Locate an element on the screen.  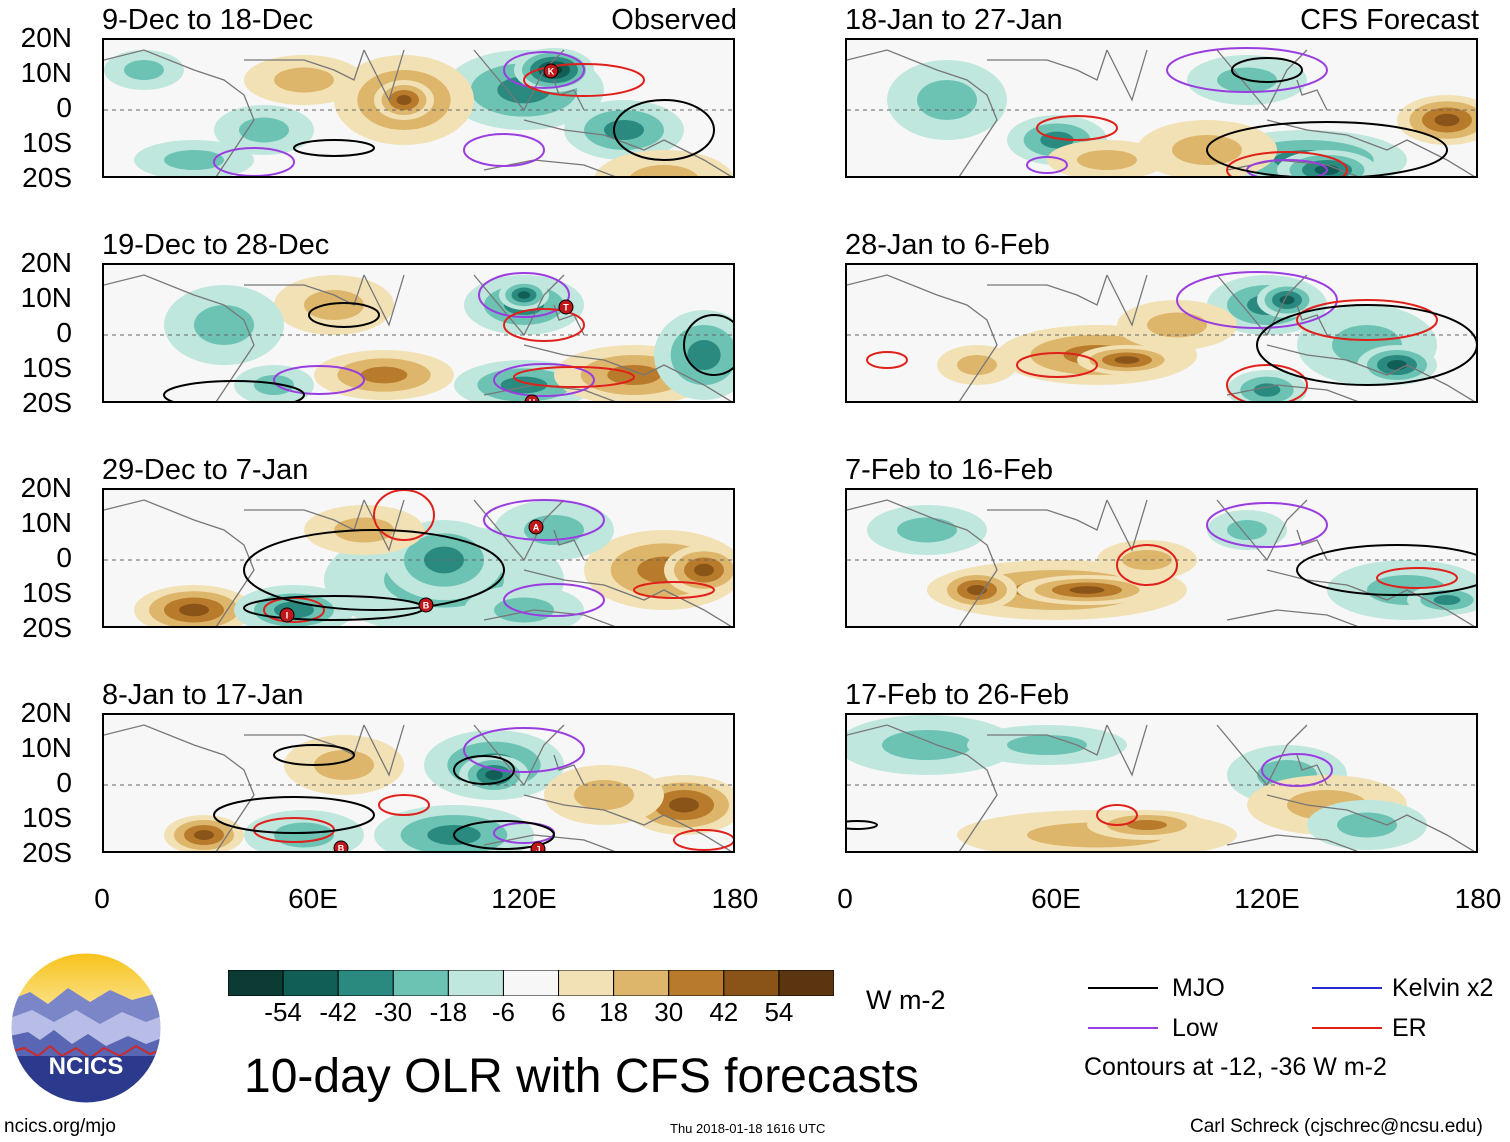
footer-timestamp: Thu 2018-01-18 1616 UTC is located at coordinates (748, 1128).